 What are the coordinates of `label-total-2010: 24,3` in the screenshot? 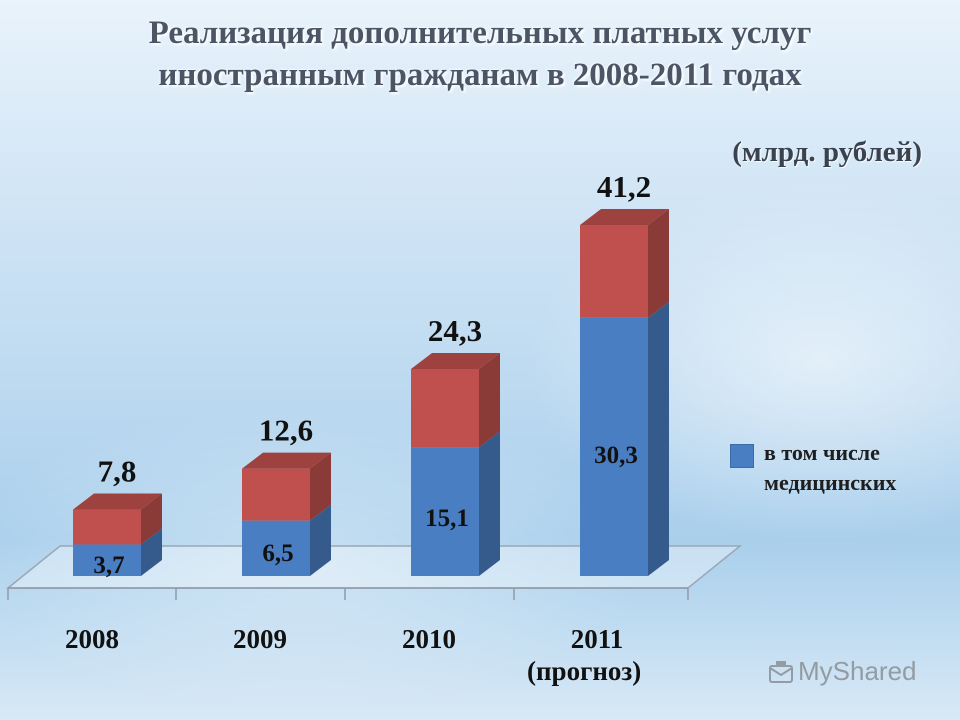 It's located at (455, 330).